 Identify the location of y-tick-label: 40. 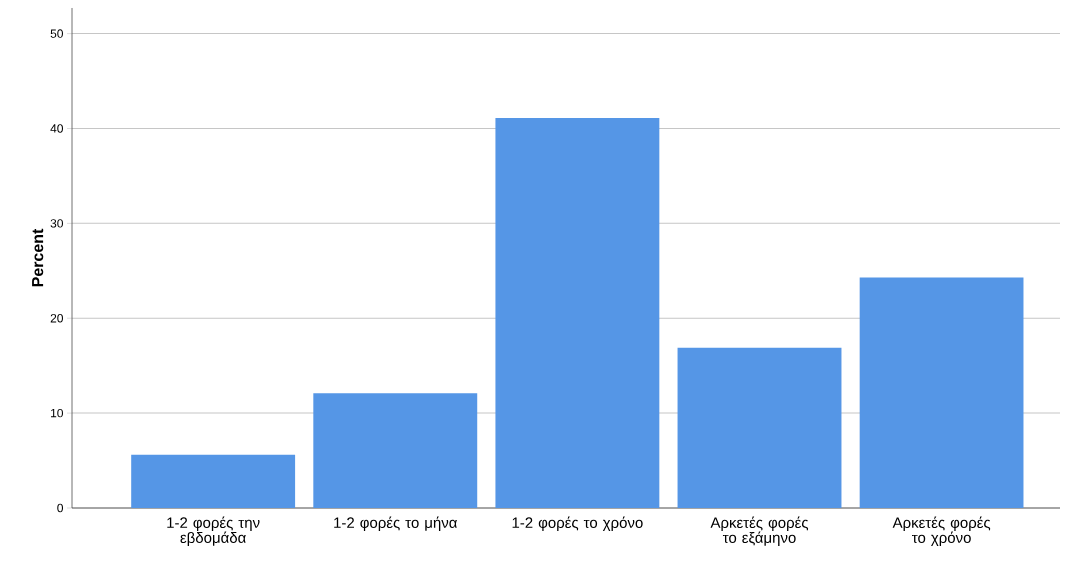
(57, 128).